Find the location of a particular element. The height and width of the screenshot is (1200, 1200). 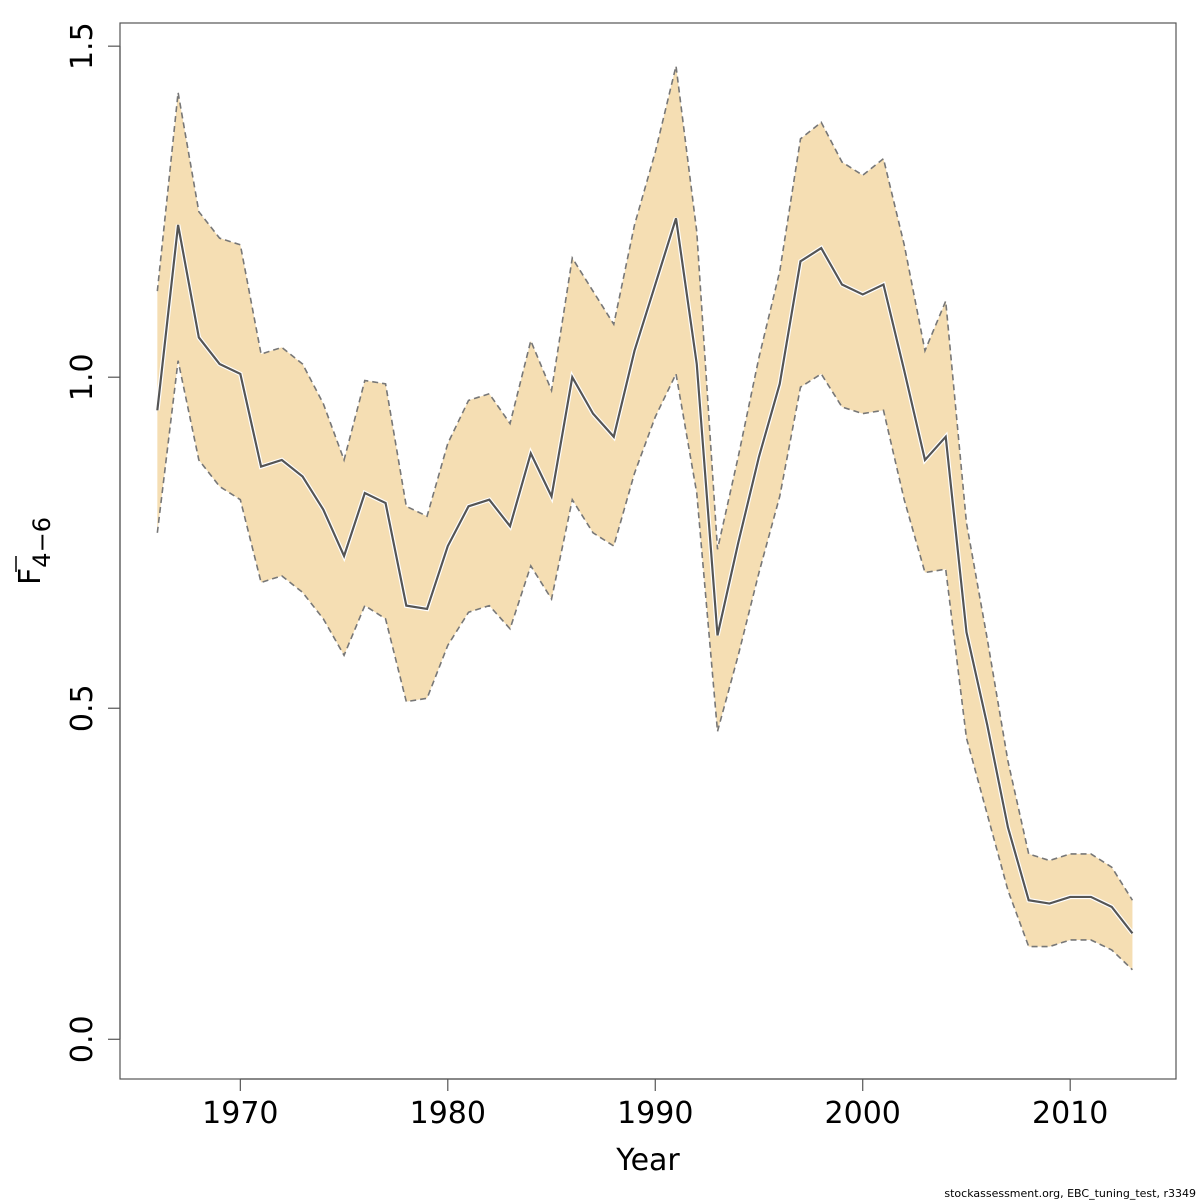

x-tick-label: 2000 is located at coordinates (863, 1113).